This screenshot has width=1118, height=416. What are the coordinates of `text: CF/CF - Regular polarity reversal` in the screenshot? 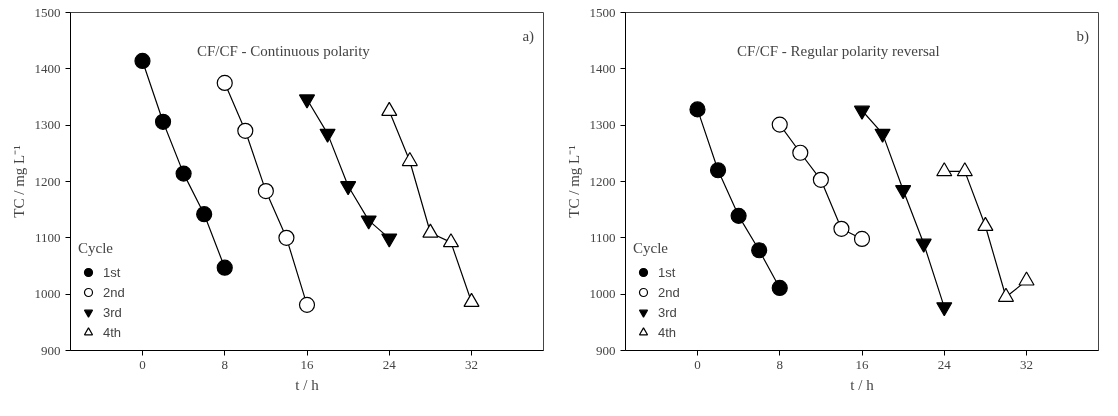 It's located at (838, 51).